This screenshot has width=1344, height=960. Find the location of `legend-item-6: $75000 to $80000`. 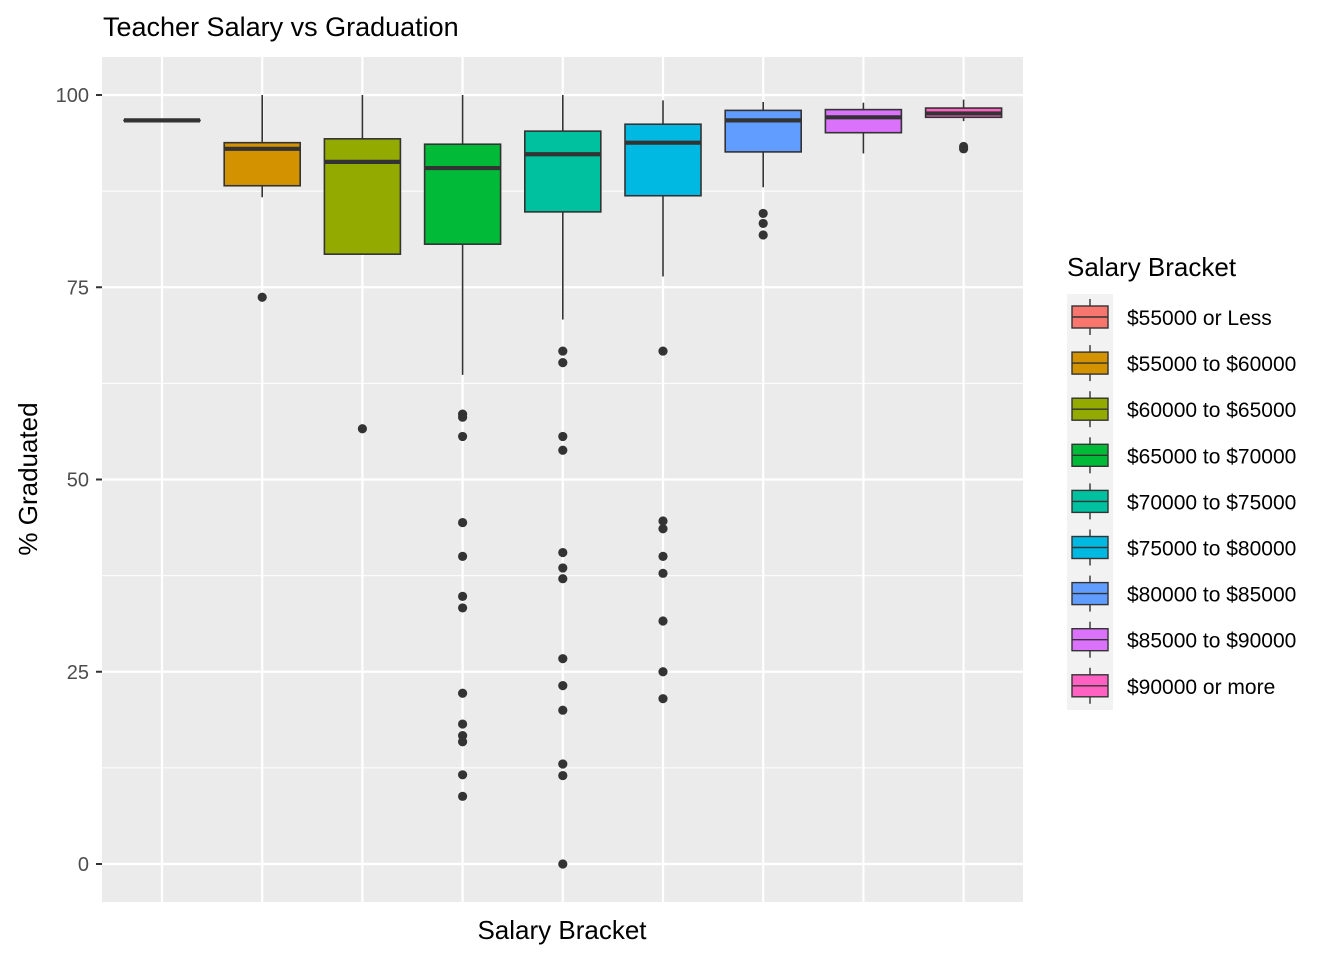

legend-item-6: $75000 to $80000 is located at coordinates (1183, 547).